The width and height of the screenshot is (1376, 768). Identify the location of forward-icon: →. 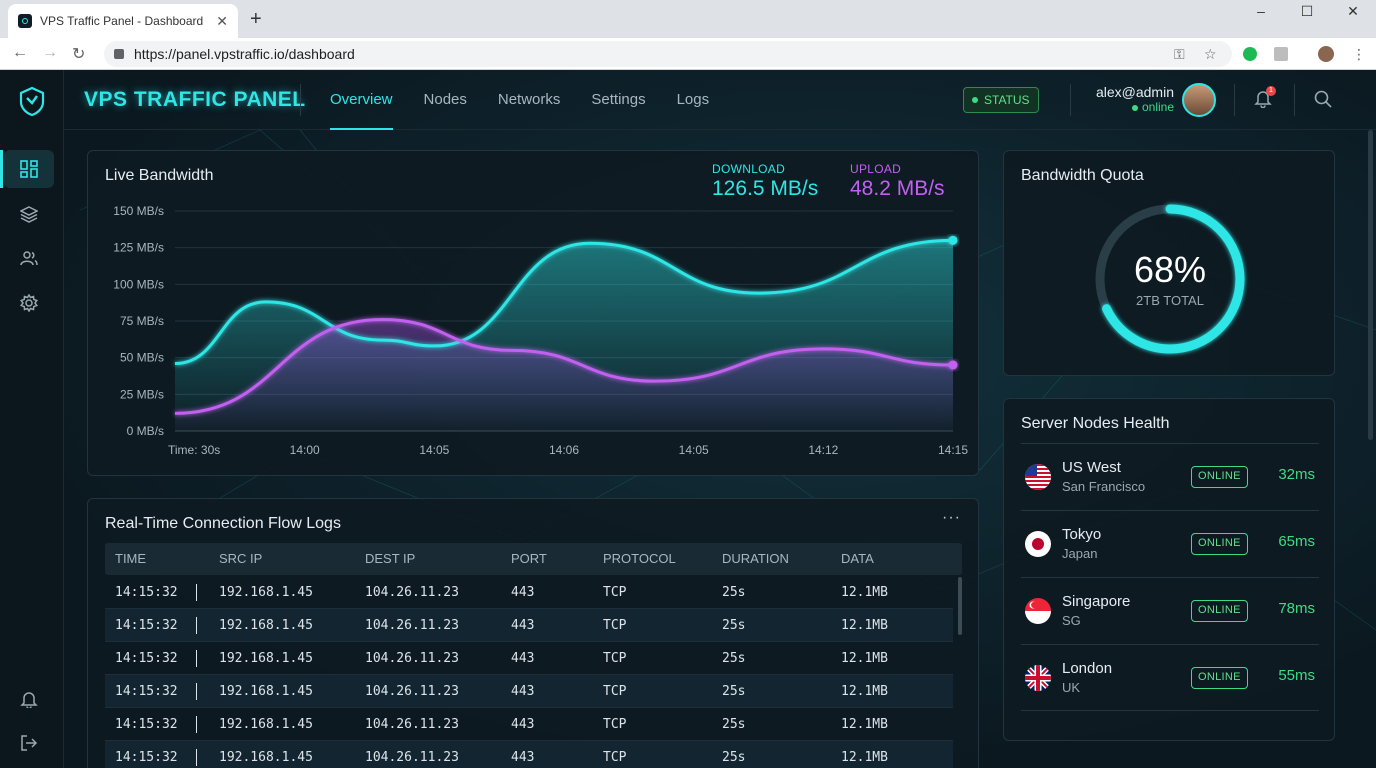
(50, 52).